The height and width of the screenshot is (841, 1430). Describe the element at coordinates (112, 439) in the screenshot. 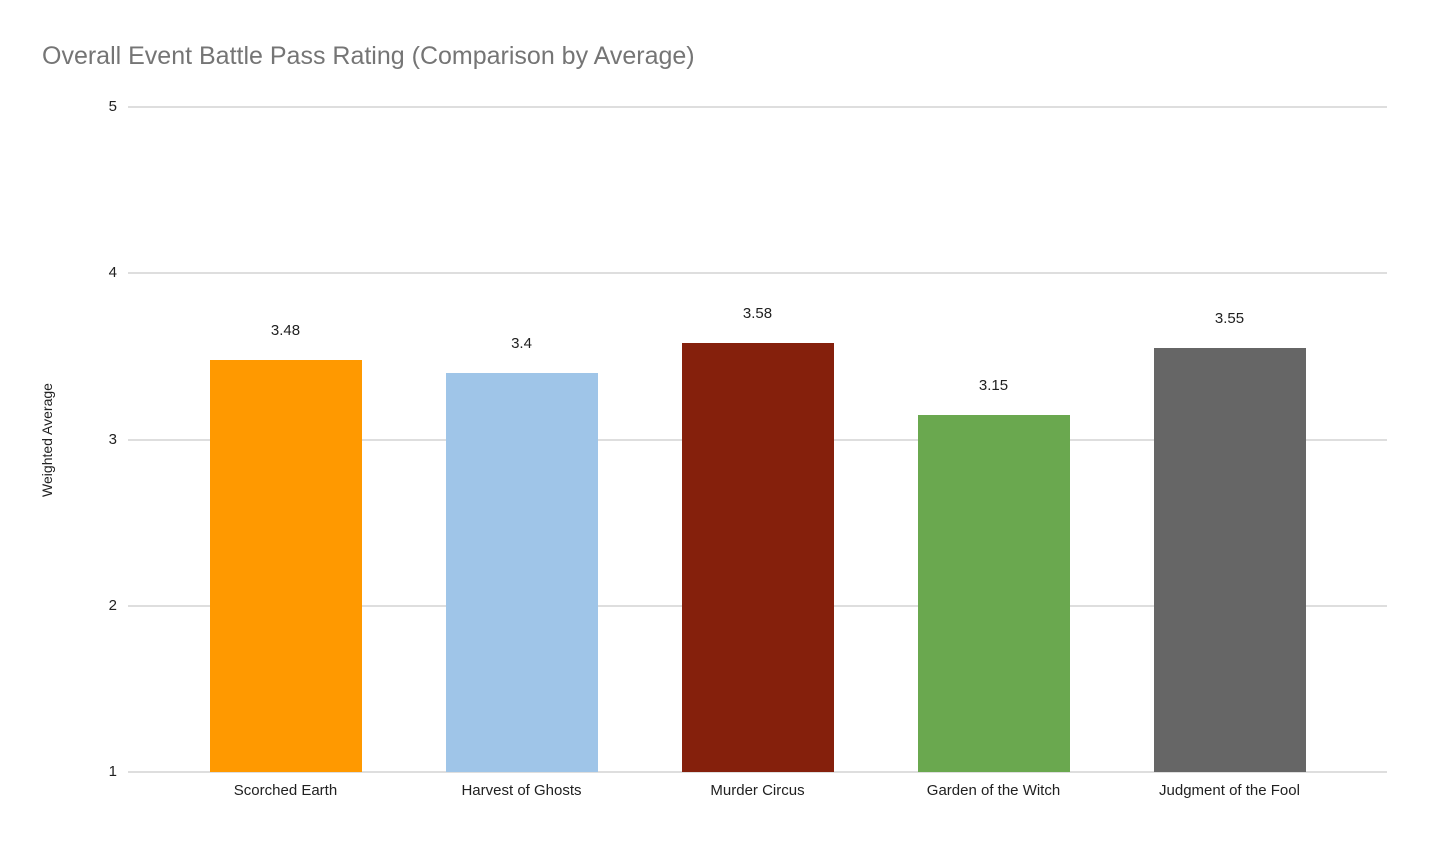

I see `y-tick-label-3: 3` at that location.